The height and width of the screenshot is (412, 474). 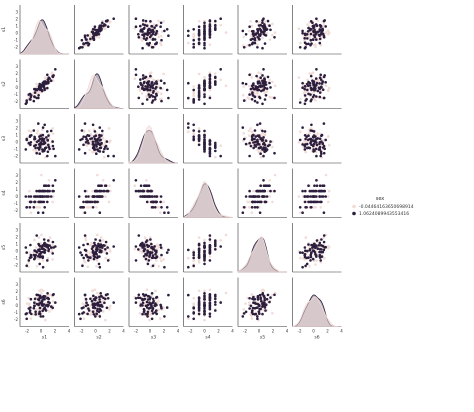 What do you see at coordinates (4, 29) in the screenshot?
I see `y-axis-label: s1` at bounding box center [4, 29].